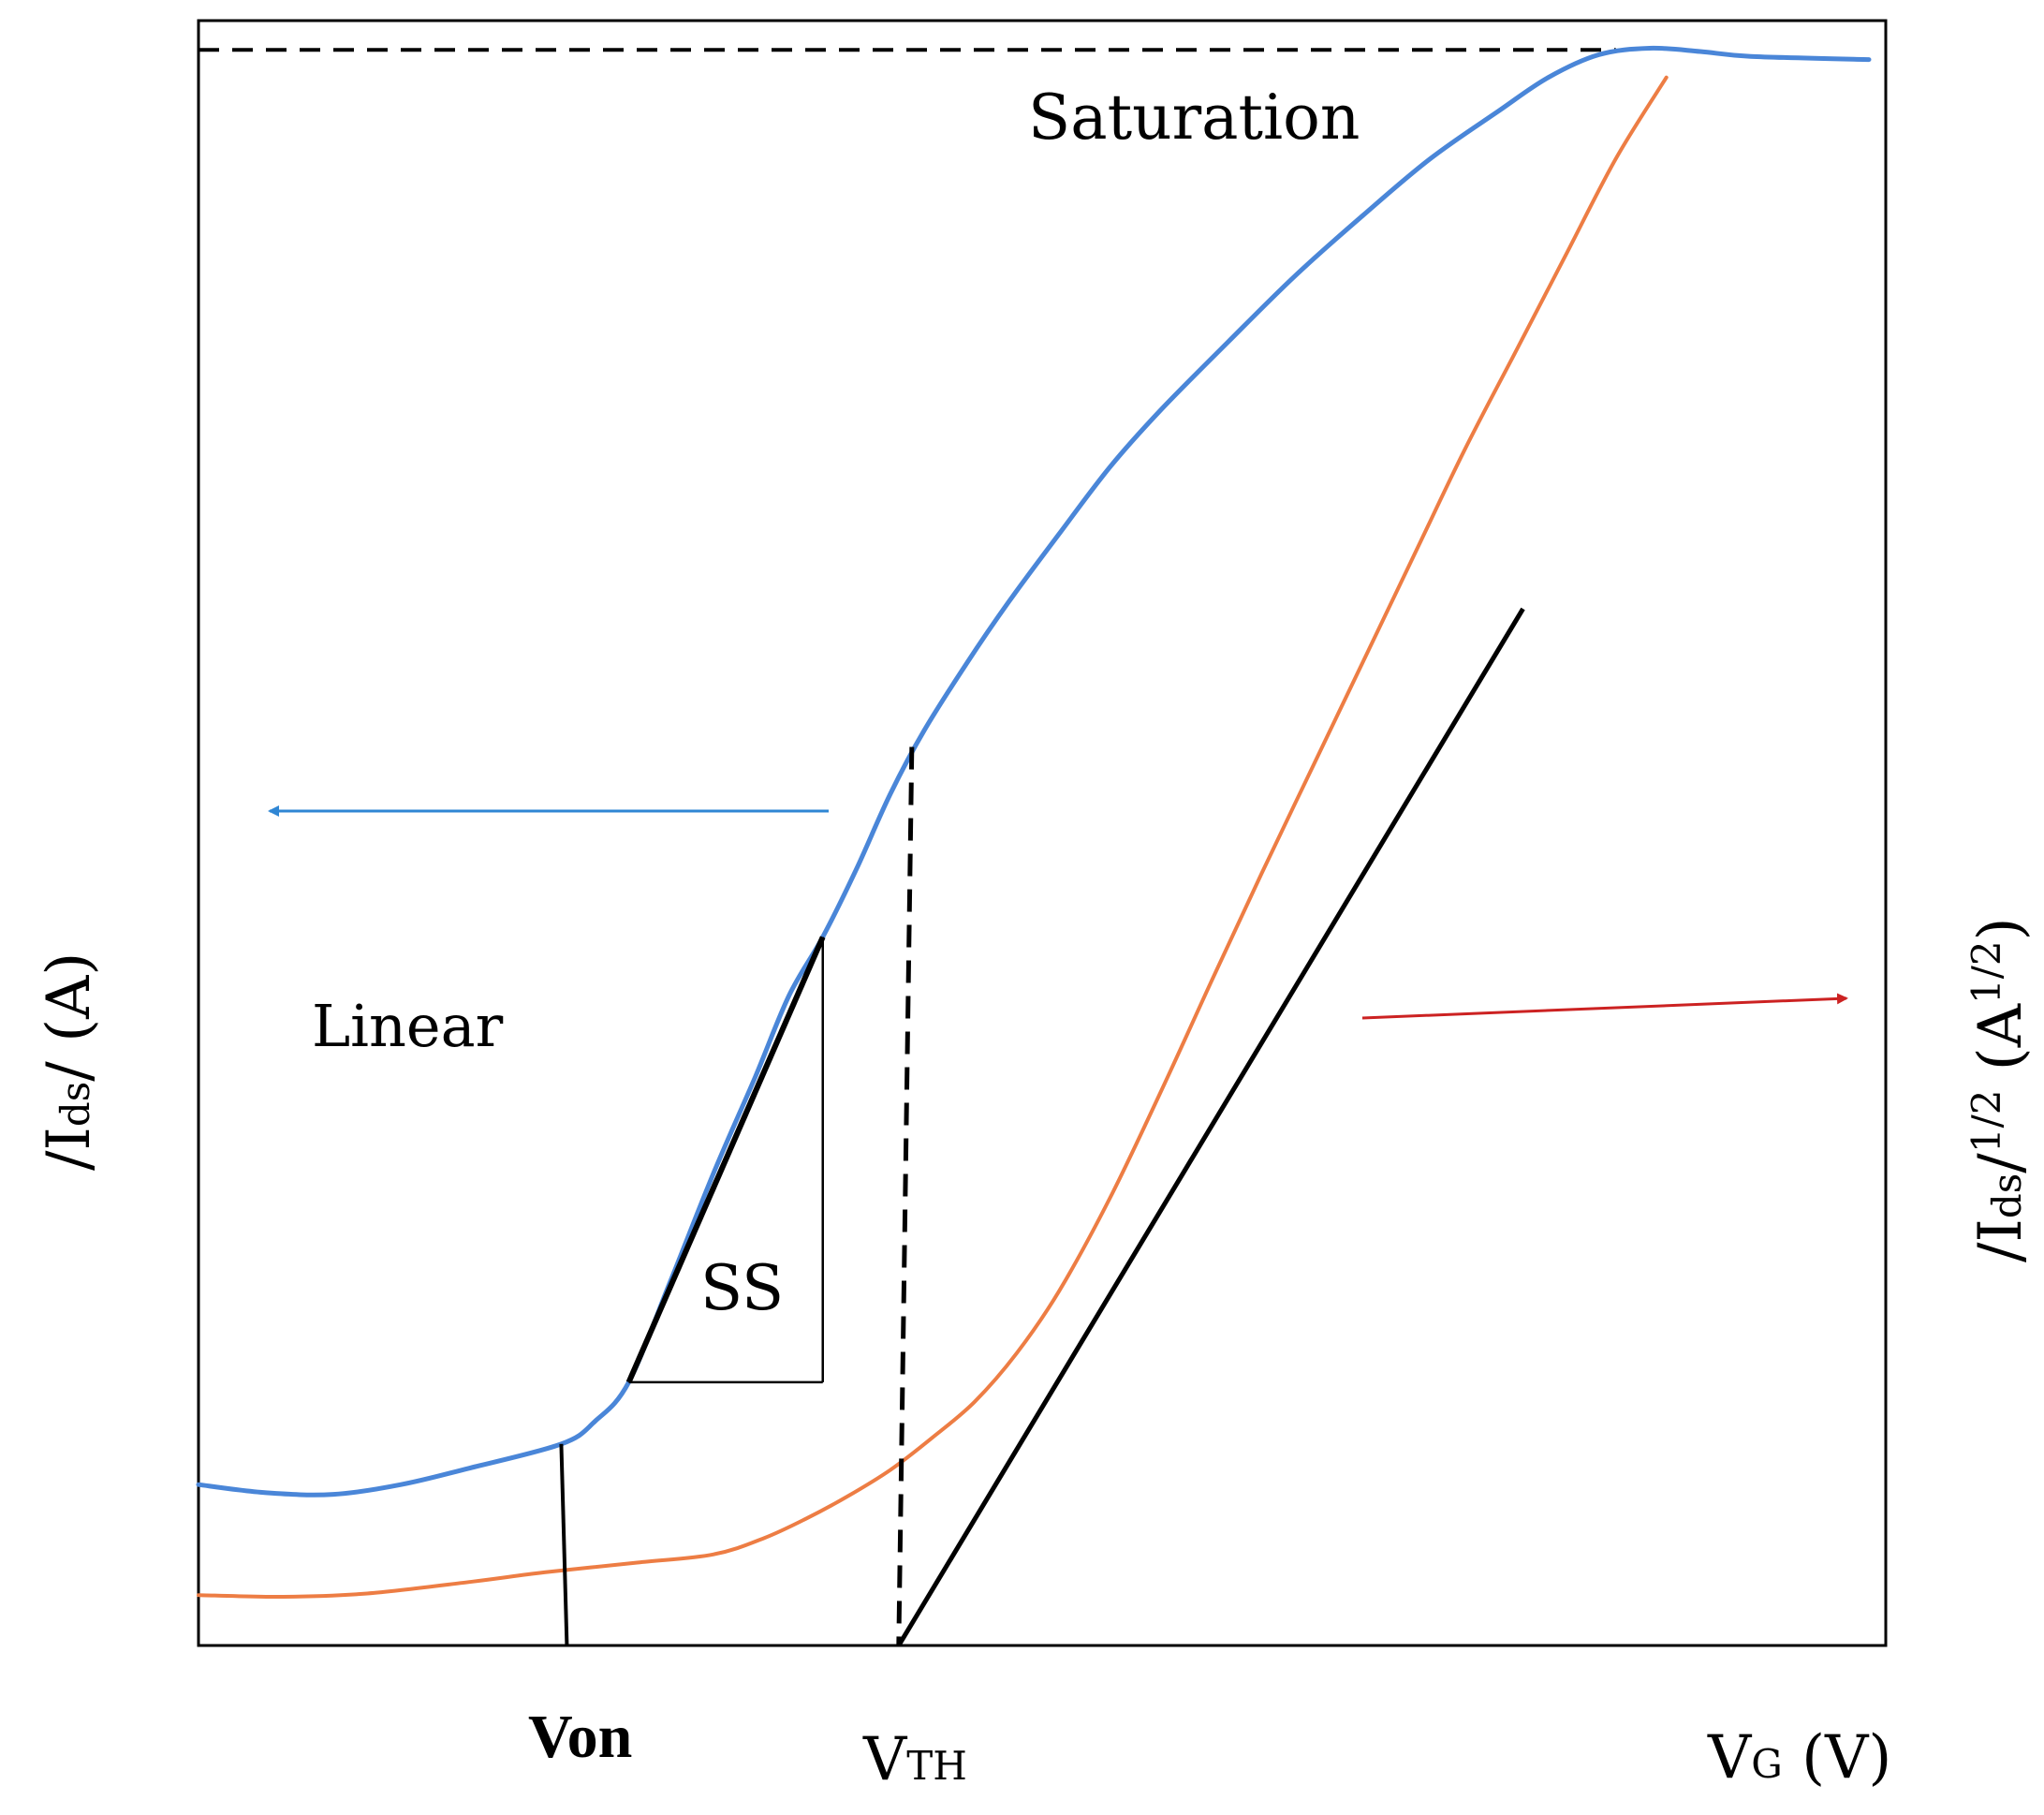 The width and height of the screenshot is (2044, 1815). What do you see at coordinates (69, 1017) in the screenshot?
I see `y-left-post: / (A)` at bounding box center [69, 1017].